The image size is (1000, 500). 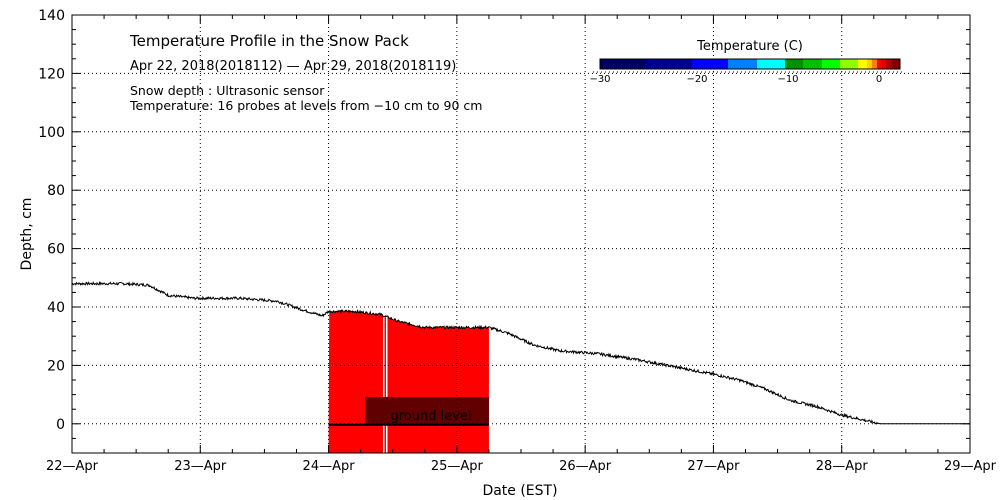 I want to click on y-tick-label: 140, so click(x=51, y=16).